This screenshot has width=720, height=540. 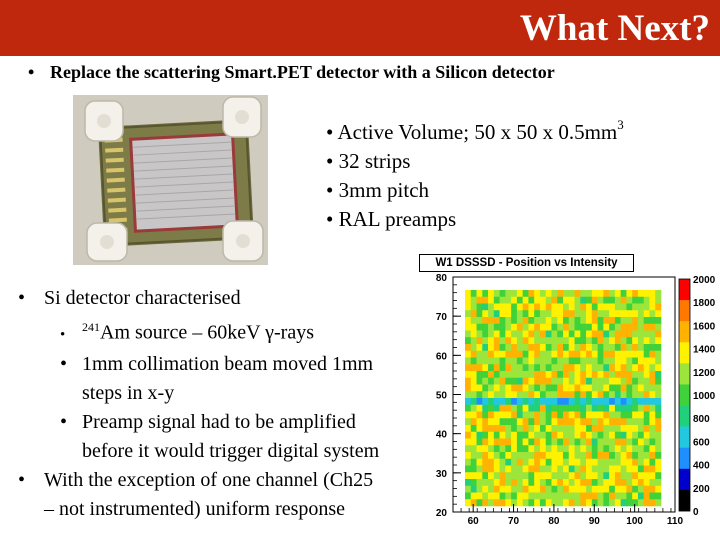 What do you see at coordinates (442, 396) in the screenshot?
I see `y-tick-label: 50` at bounding box center [442, 396].